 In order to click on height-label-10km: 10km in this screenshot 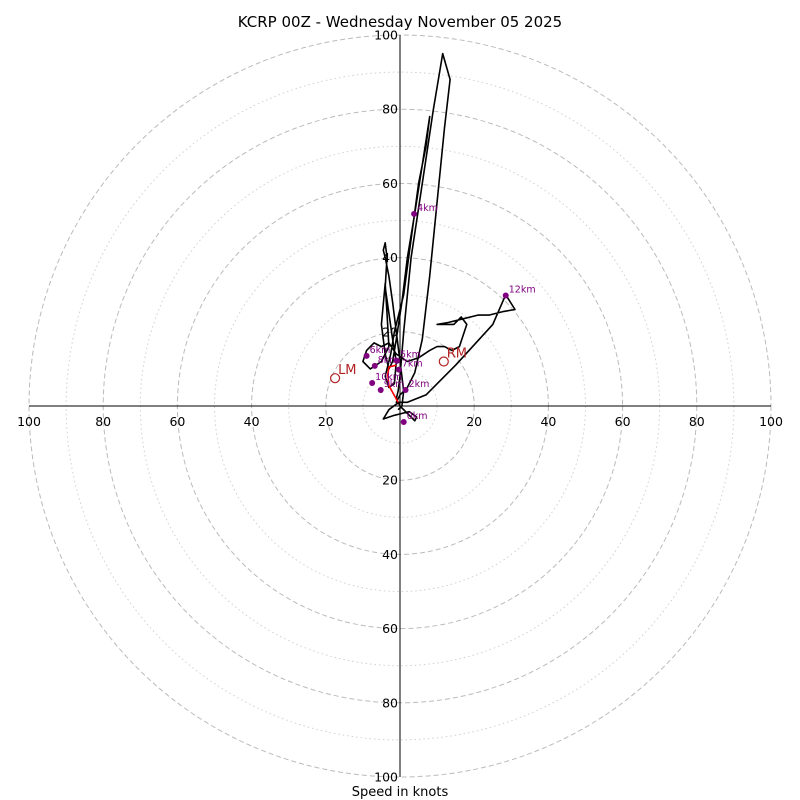, I will do `click(388, 377)`.